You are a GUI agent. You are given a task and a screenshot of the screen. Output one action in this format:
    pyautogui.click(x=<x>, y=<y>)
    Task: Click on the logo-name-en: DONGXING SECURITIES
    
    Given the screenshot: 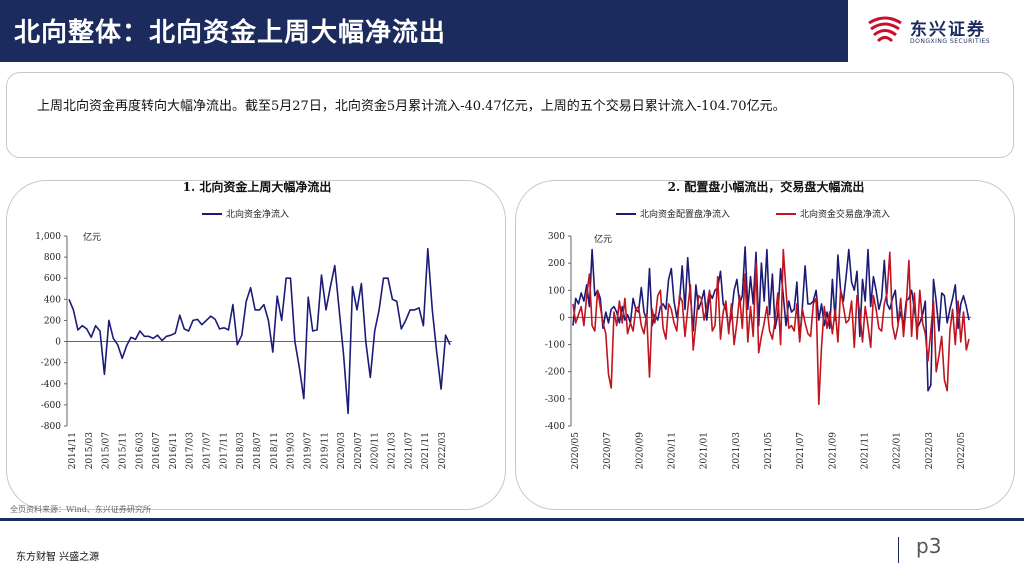 What is the action you would take?
    pyautogui.click(x=950, y=41)
    